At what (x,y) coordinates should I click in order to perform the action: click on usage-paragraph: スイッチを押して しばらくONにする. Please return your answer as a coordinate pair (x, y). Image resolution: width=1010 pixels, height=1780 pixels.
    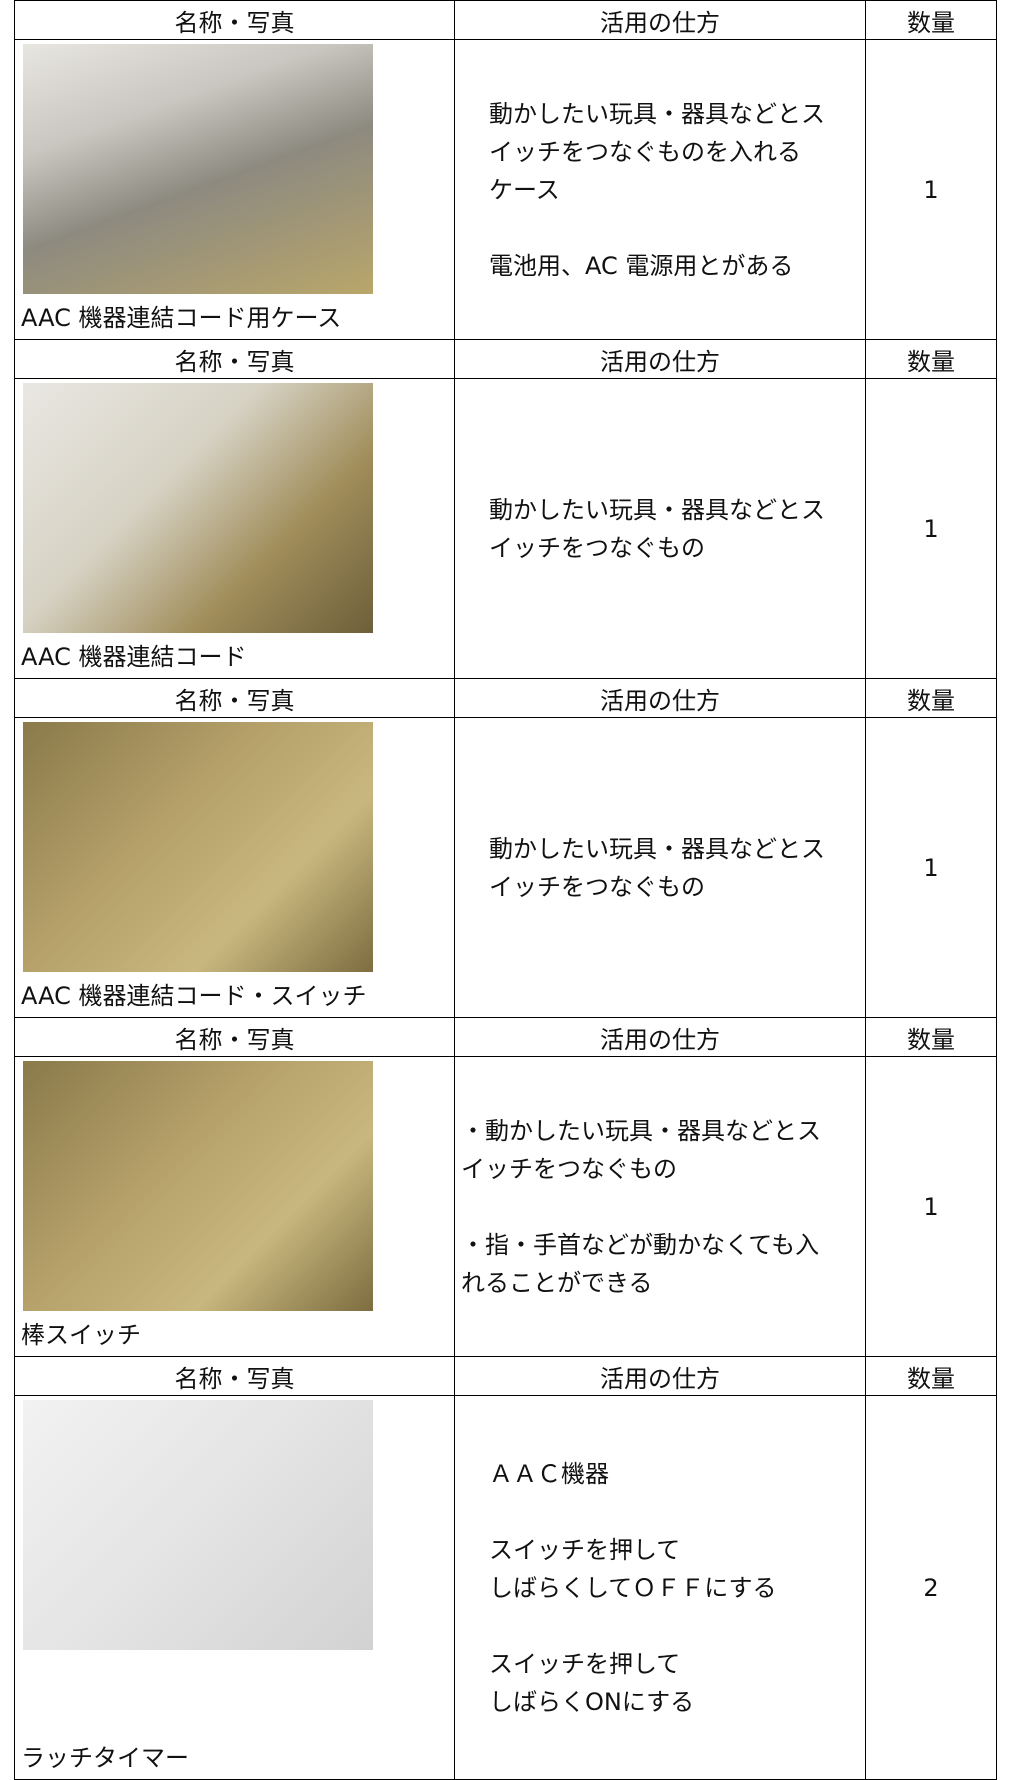
    Looking at the image, I should click on (677, 1683).